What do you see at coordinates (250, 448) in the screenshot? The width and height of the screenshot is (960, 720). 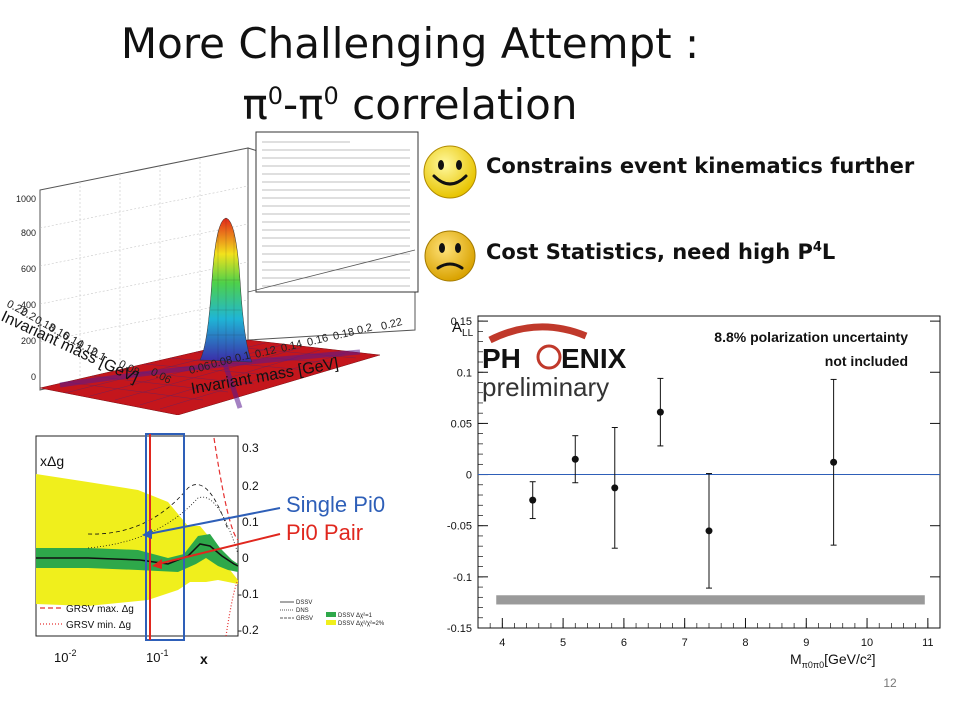 I see `theory-y-tick: 0.3` at bounding box center [250, 448].